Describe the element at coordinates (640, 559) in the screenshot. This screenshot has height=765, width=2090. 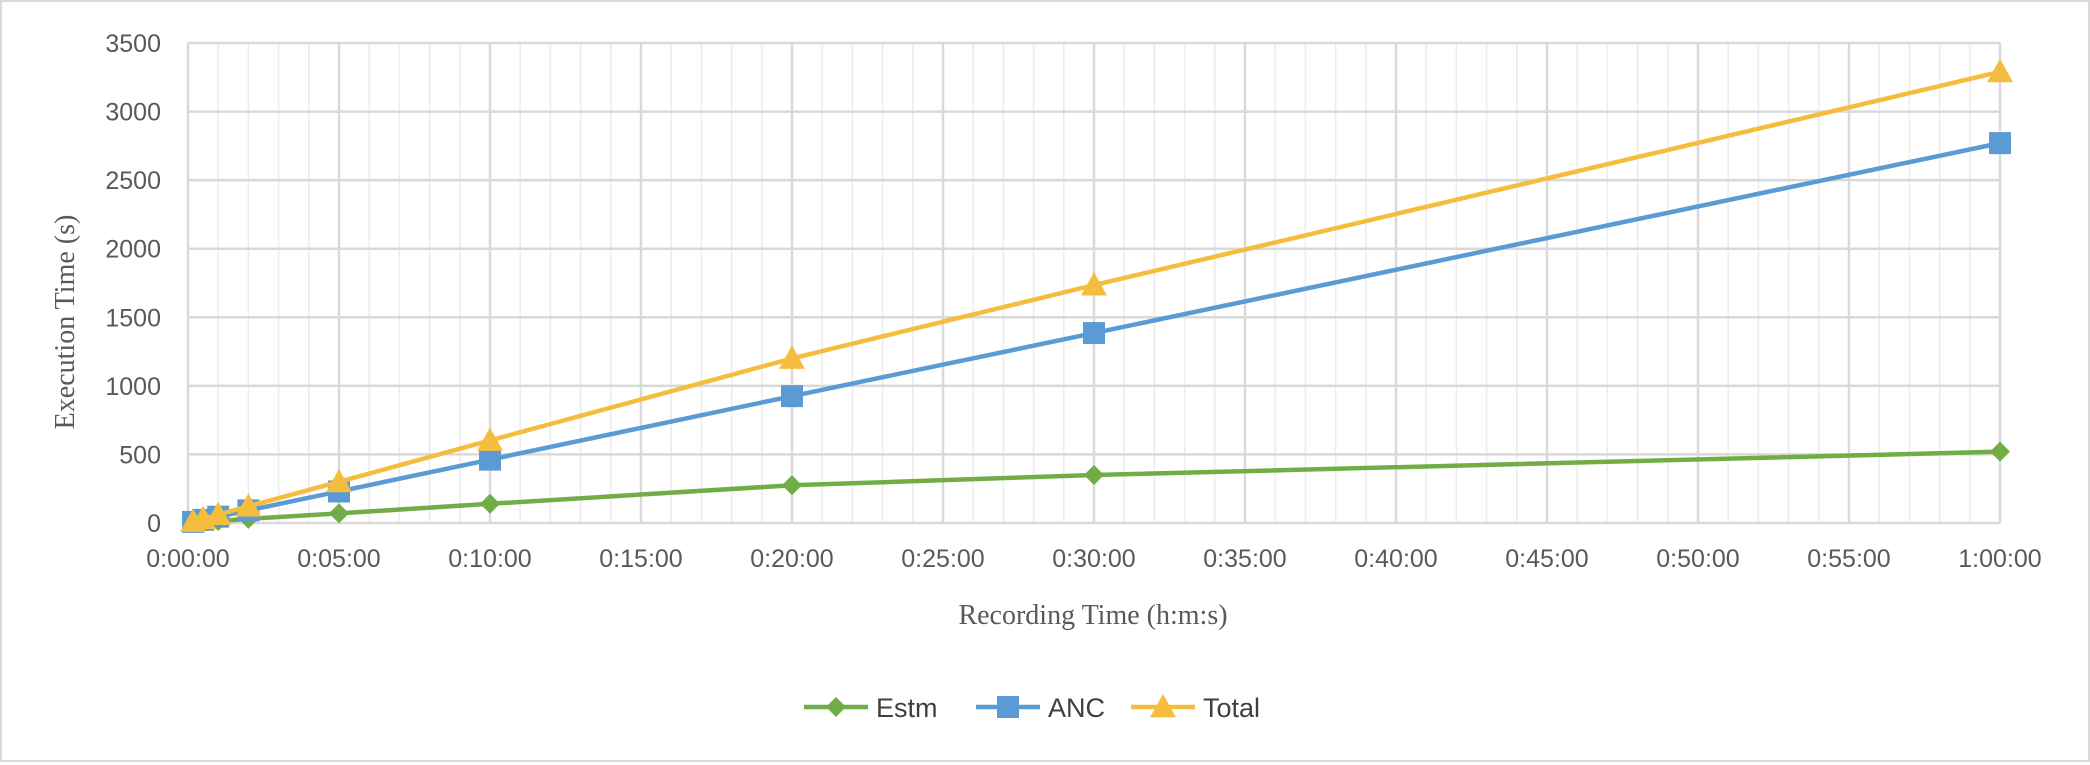
I see `x-tick-label: 0:15:00` at that location.